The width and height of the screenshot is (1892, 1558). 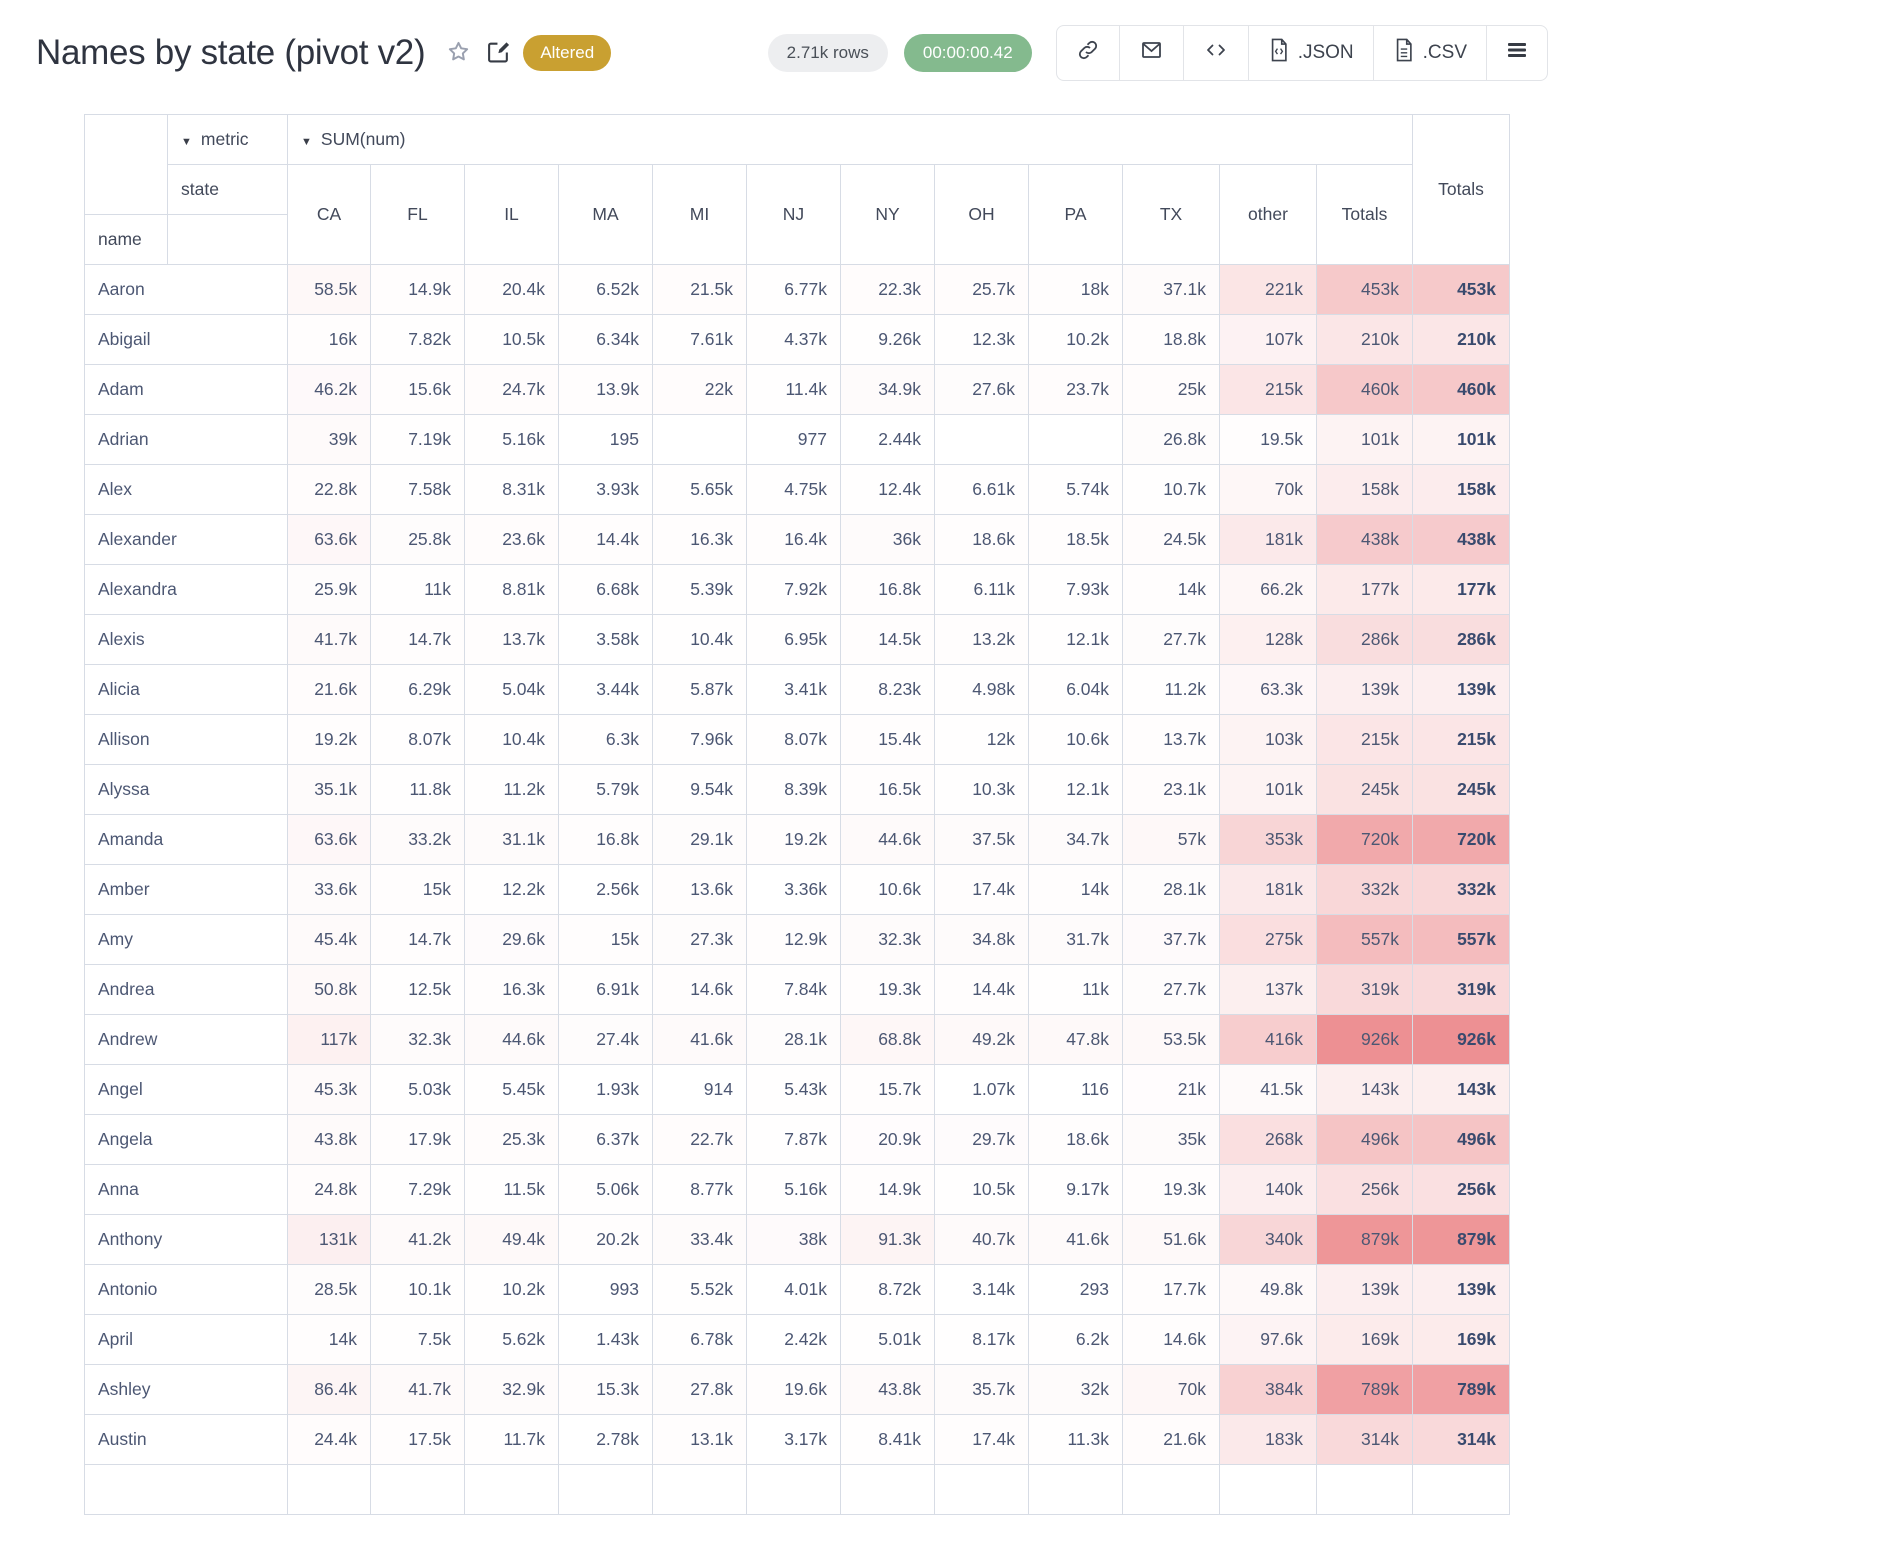 What do you see at coordinates (850, 139) in the screenshot?
I see `sum-num-dropdown: ▼ SUM(num)` at bounding box center [850, 139].